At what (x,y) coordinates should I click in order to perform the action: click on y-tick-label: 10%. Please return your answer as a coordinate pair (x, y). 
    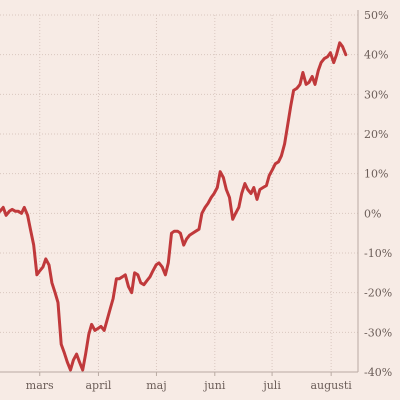
    Looking at the image, I should click on (376, 174).